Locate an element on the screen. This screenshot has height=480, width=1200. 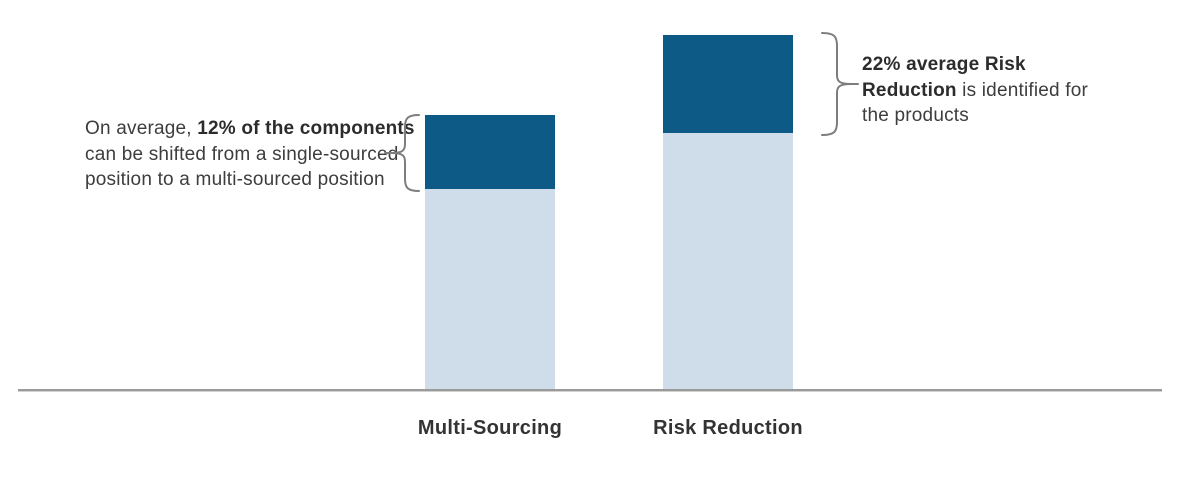
axis-label-risk-reduction: Risk Reduction is located at coordinates (728, 428).